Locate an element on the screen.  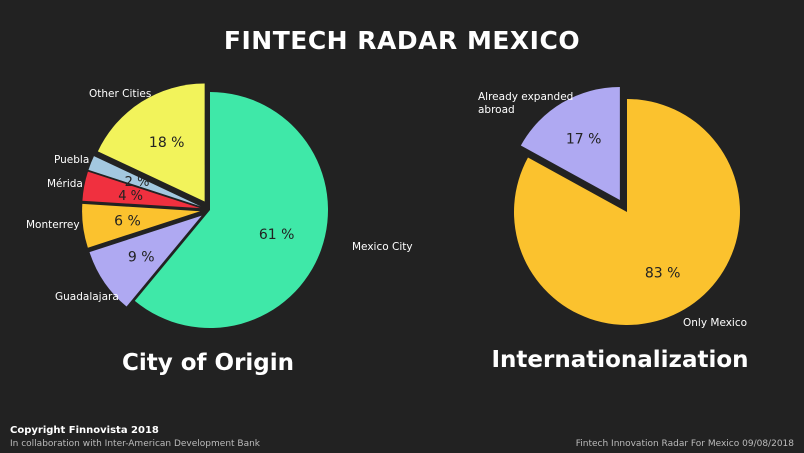
pie-slice-other-cities is located at coordinates (151, 142).